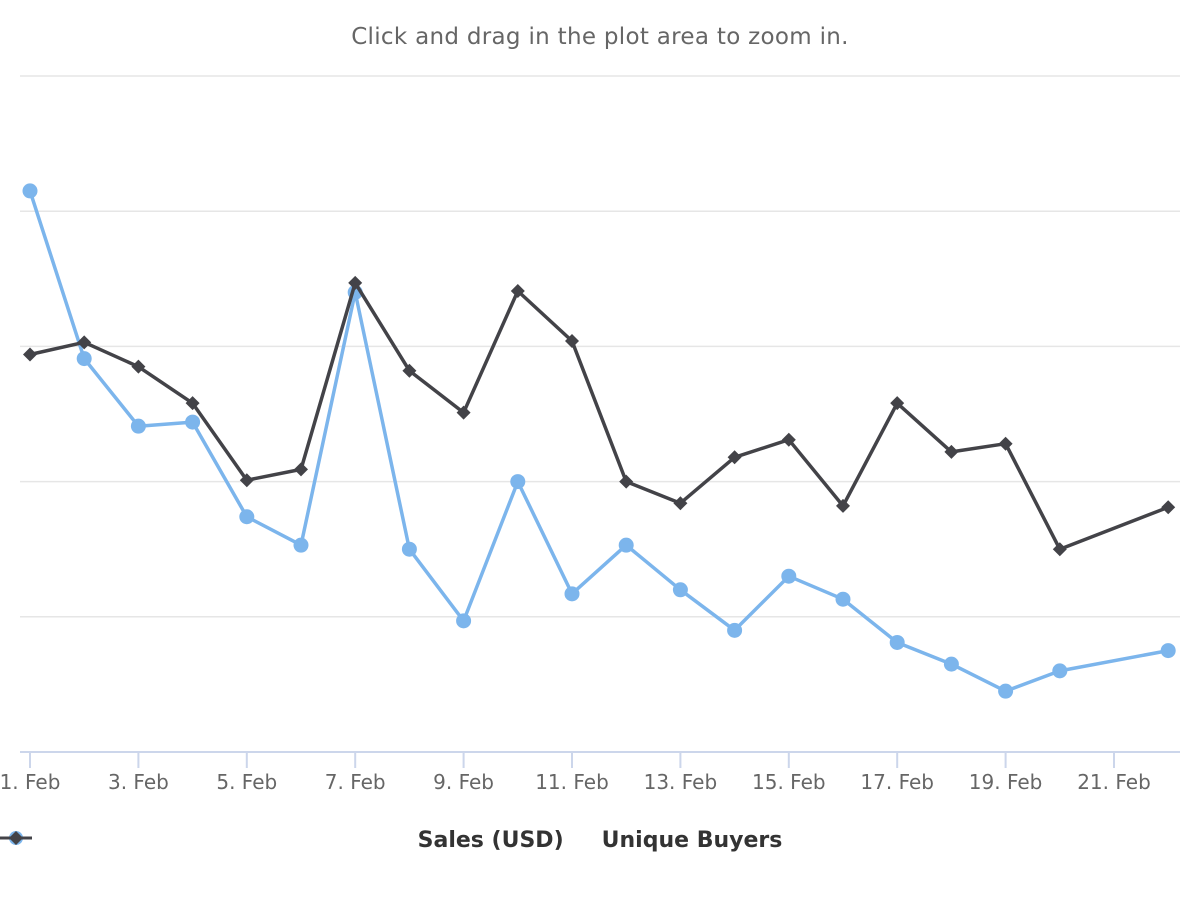 Image resolution: width=1200 pixels, height=900 pixels. Describe the element at coordinates (1006, 782) in the screenshot. I see `x-tick-label: 19. Feb` at that location.